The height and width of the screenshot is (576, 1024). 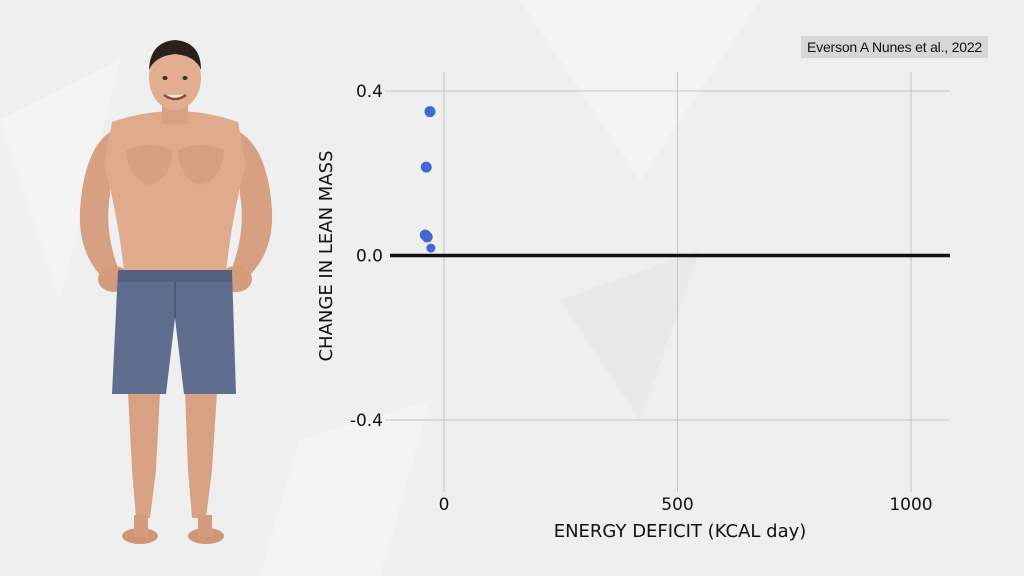 I want to click on data-points, so click(x=427, y=179).